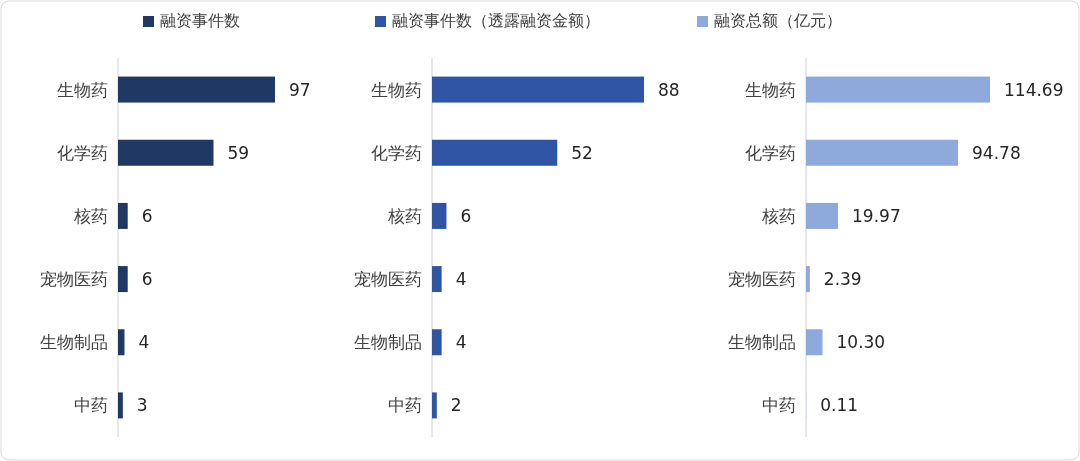 This screenshot has width=1080, height=461. I want to click on legend-label: 融资事件数（透露融资金额）, so click(496, 20).